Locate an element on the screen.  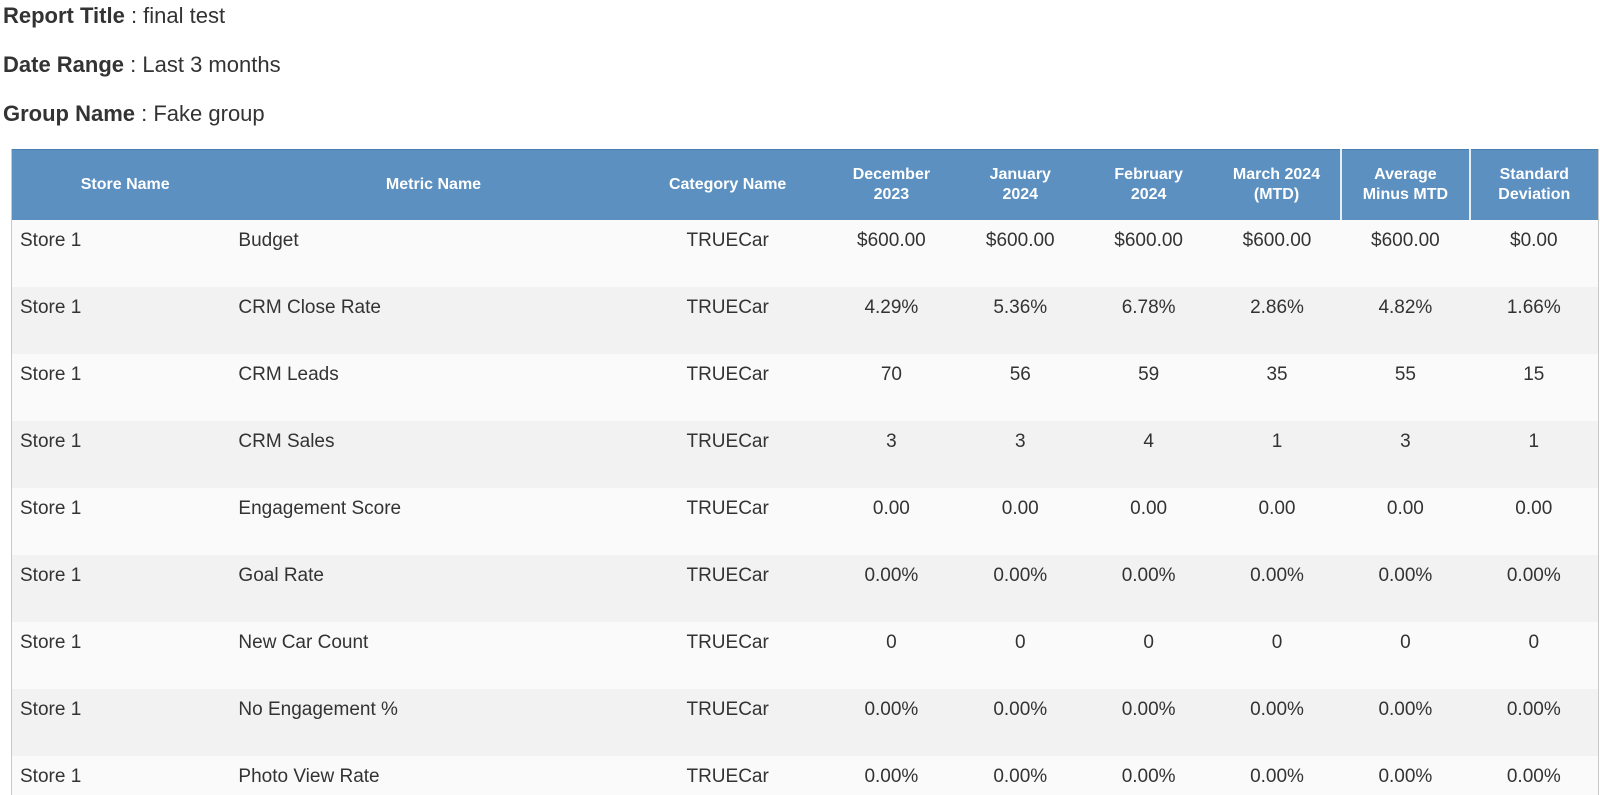
cell-december-2023: 3 is located at coordinates (891, 454).